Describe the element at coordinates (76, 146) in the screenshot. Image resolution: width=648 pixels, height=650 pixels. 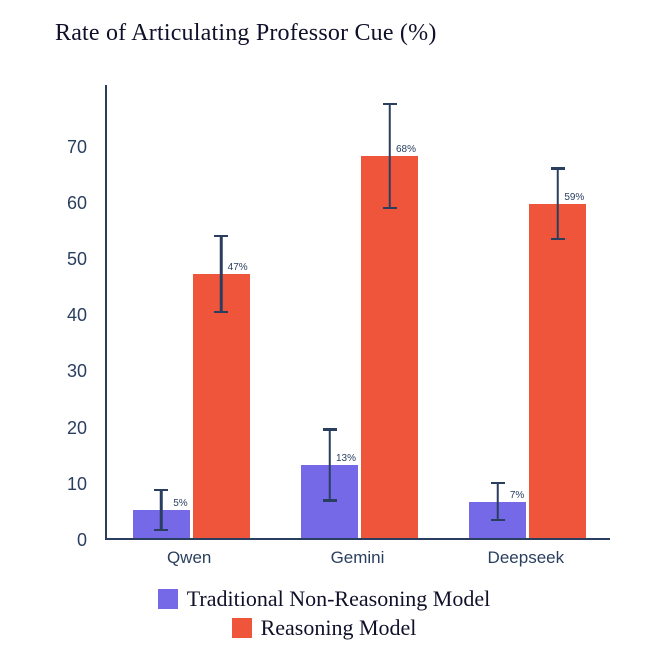
I see `y-tick-label: 70` at that location.